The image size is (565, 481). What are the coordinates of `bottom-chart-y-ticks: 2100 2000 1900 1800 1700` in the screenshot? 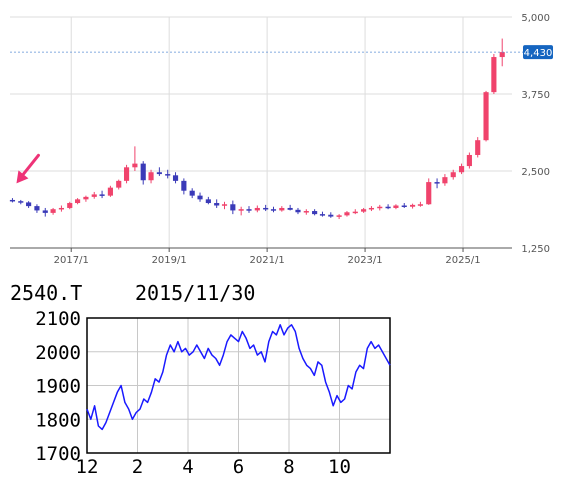 It's located at (58, 386).